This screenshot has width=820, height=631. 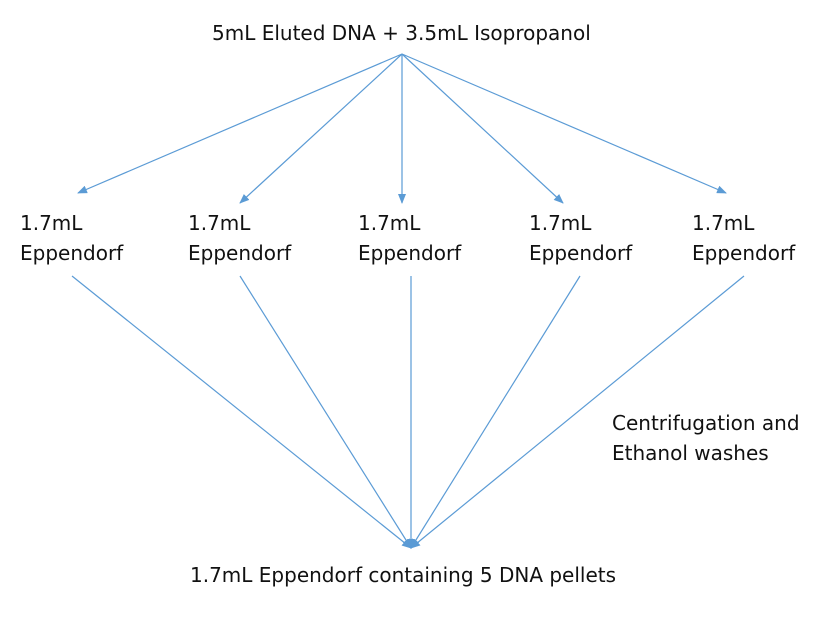 I want to click on tube-label-2: 1.7mL Eppendorf, so click(x=253, y=238).